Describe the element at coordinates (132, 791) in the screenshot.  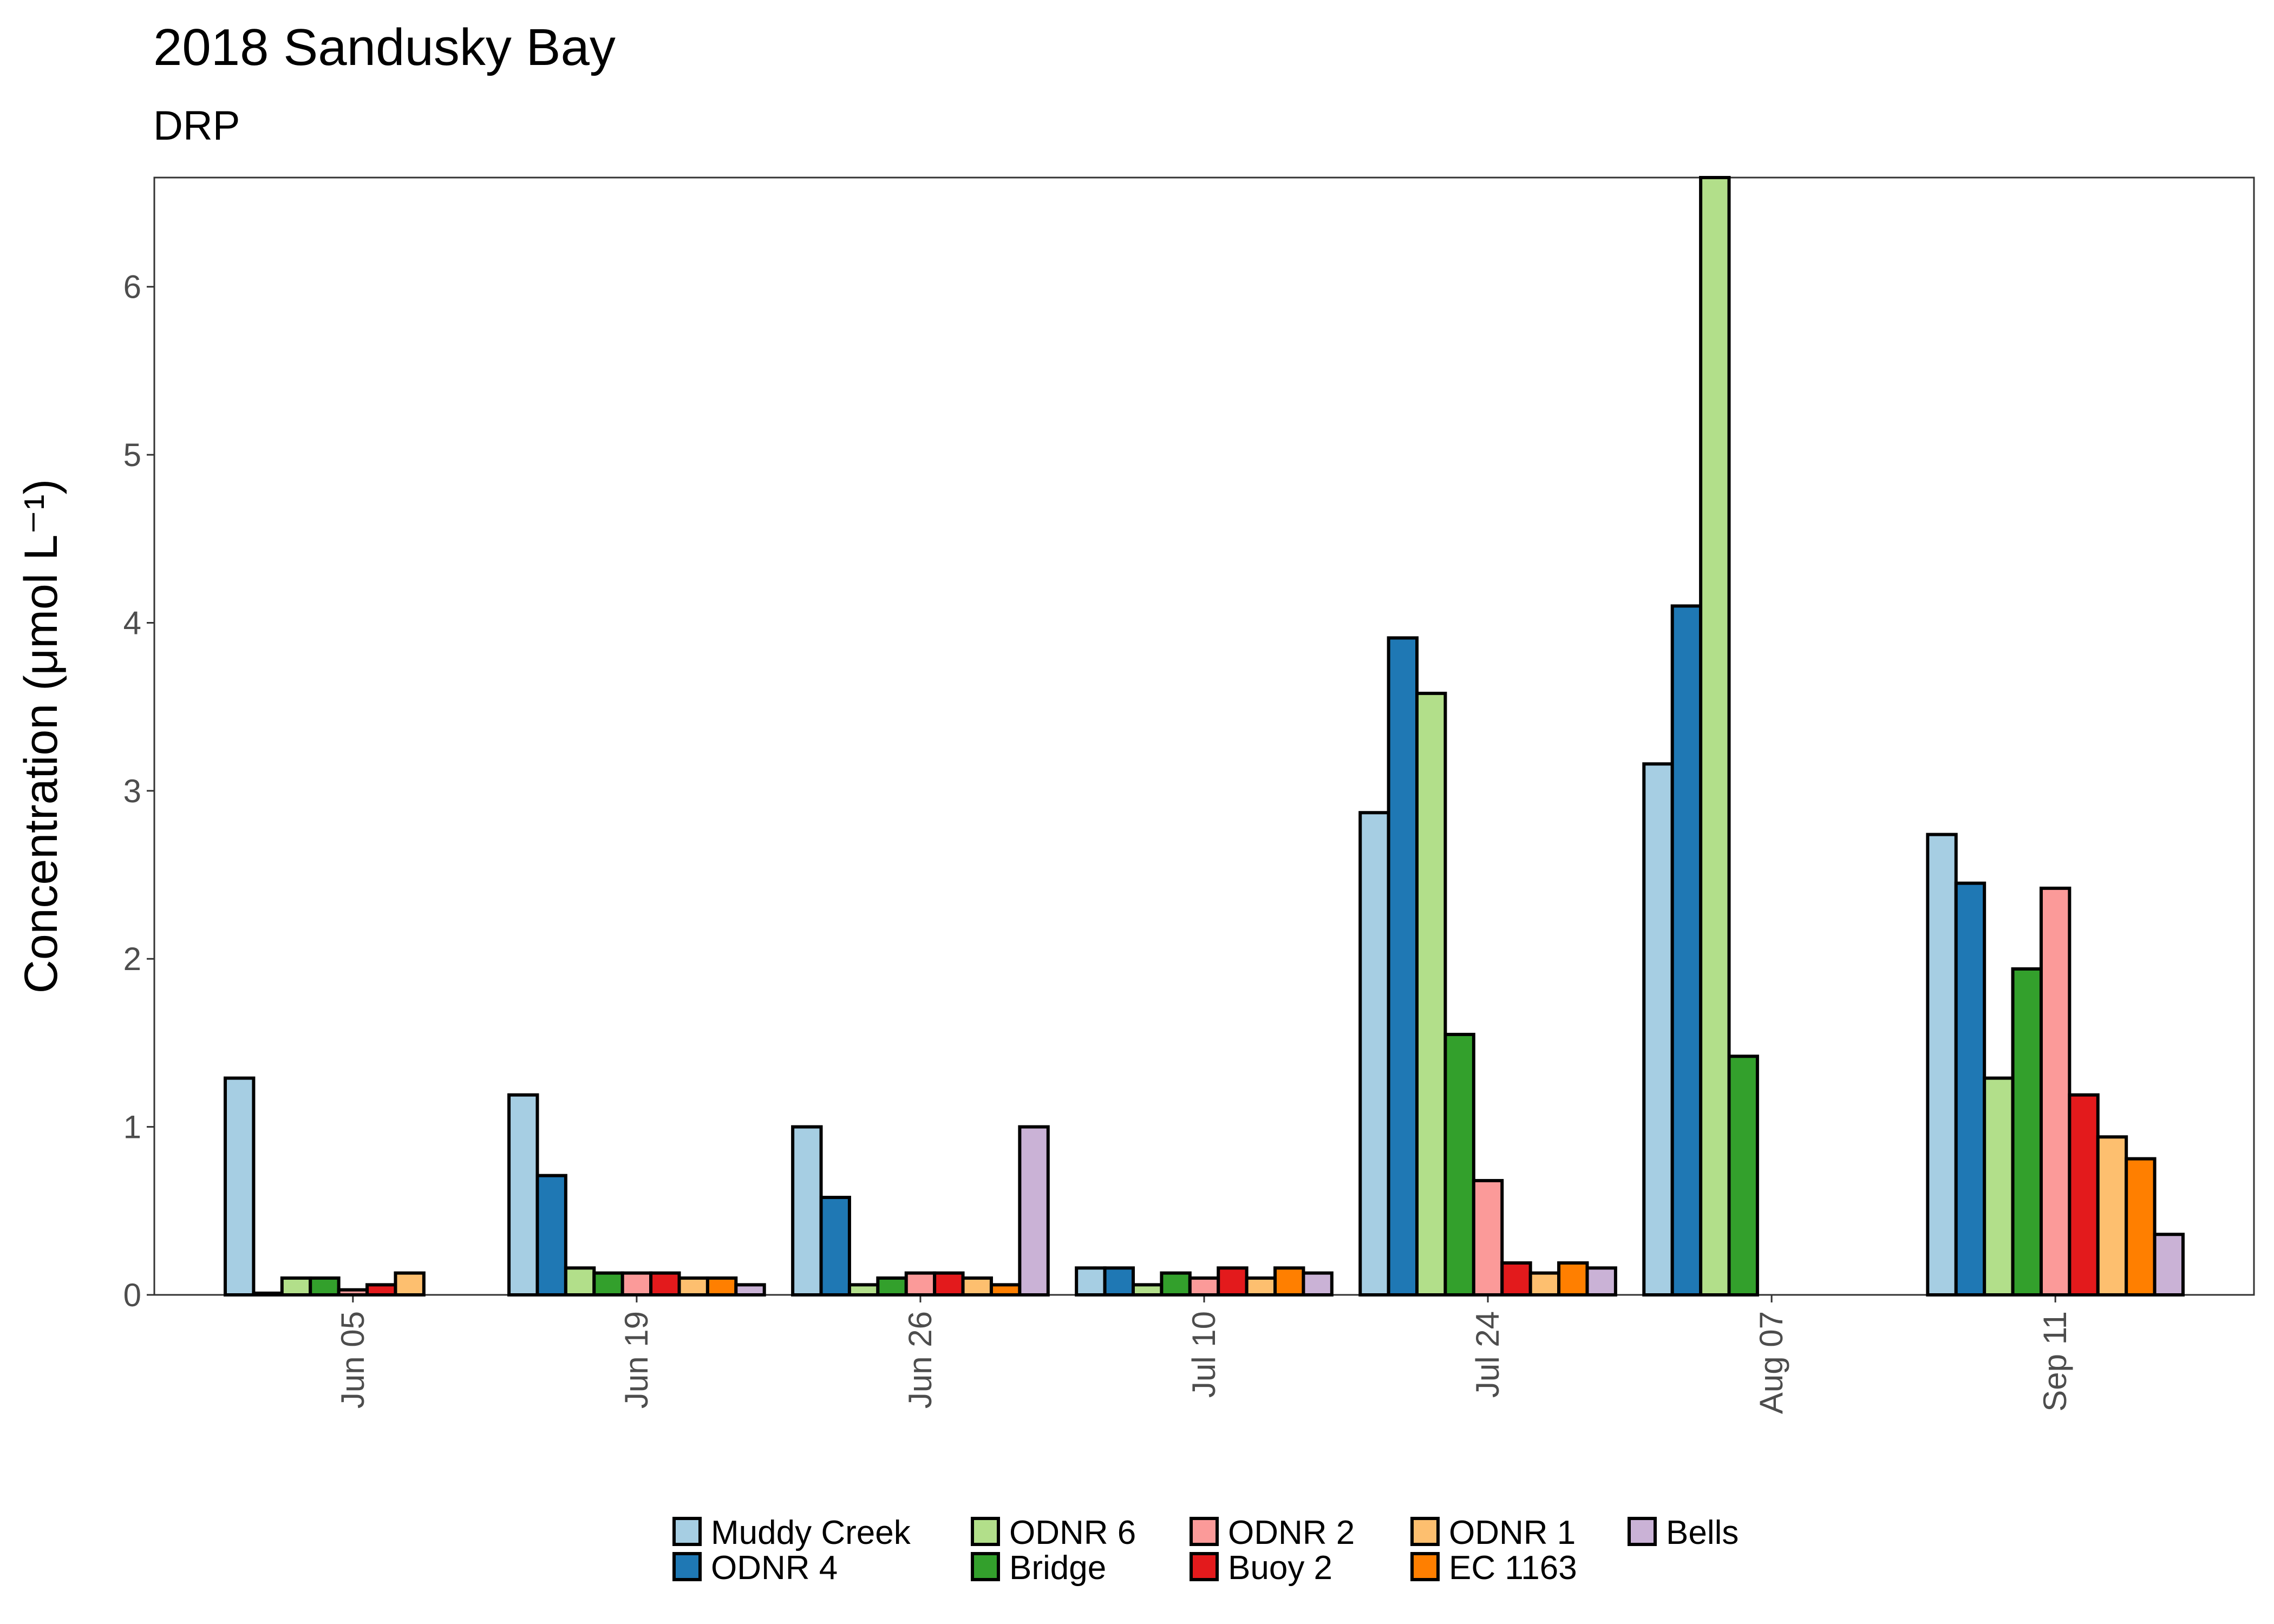
I see `y-tick-label: 3` at that location.